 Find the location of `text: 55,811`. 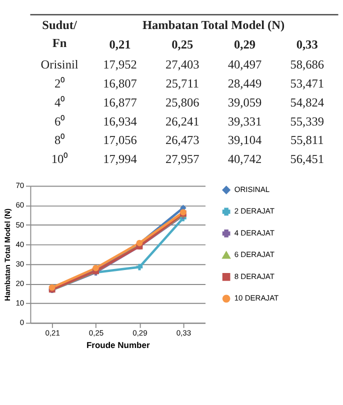

text: 55,811 is located at coordinates (307, 140).